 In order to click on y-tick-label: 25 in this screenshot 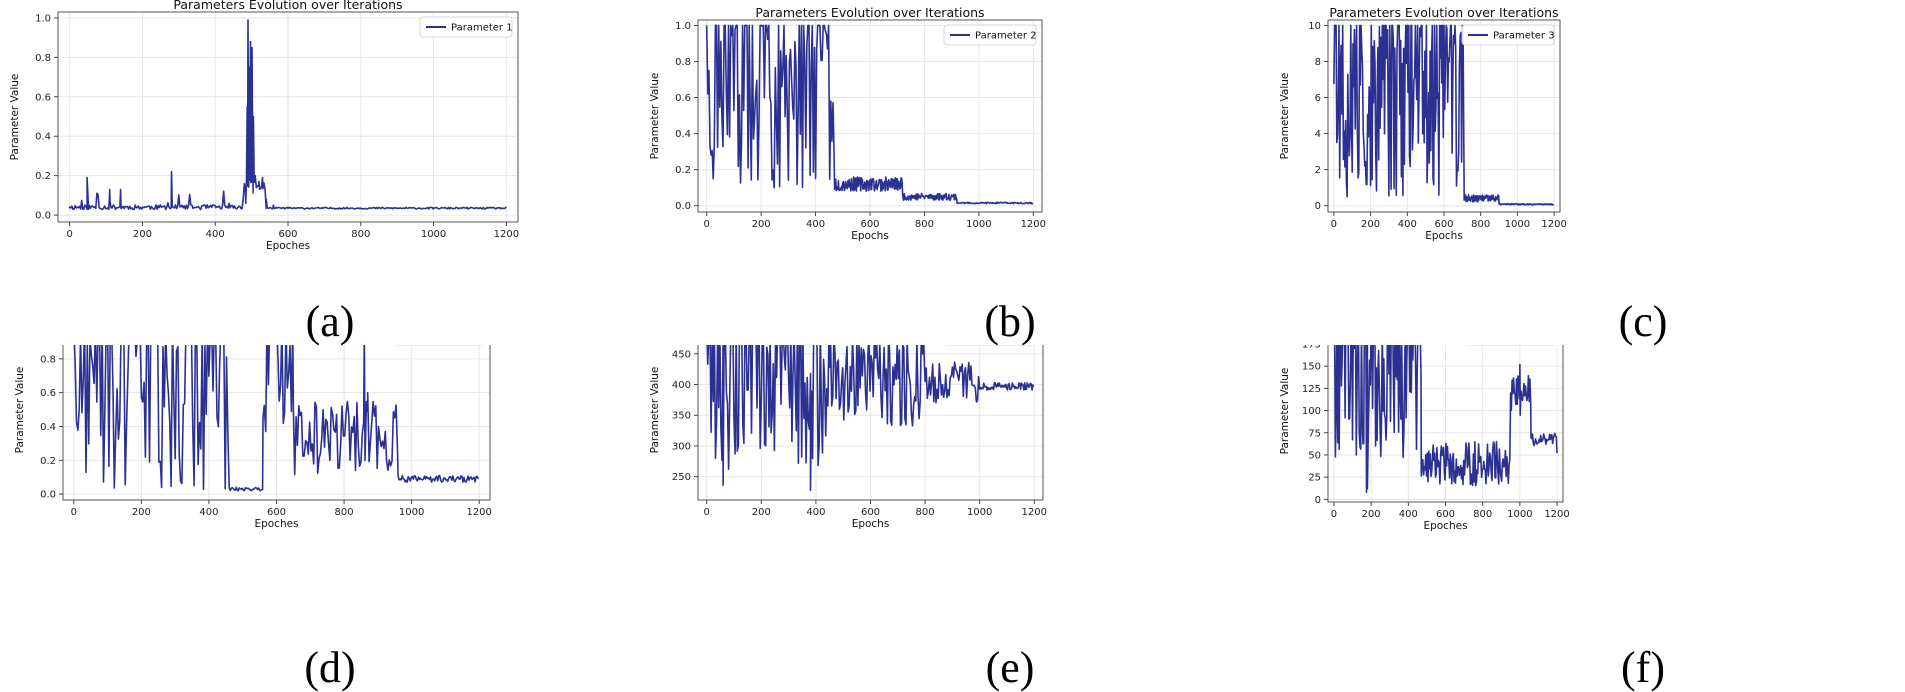, I will do `click(1314, 478)`.